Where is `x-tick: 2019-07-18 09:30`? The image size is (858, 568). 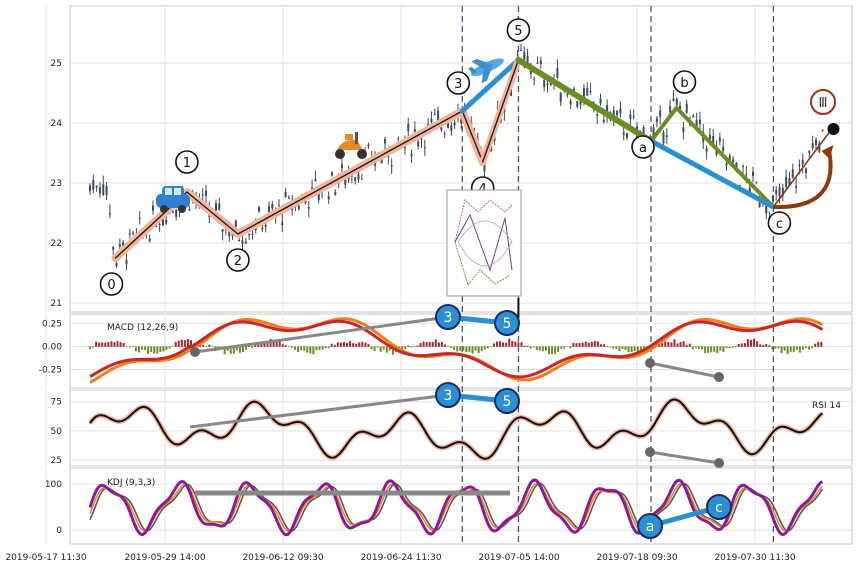
x-tick: 2019-07-18 09:30 is located at coordinates (636, 558).